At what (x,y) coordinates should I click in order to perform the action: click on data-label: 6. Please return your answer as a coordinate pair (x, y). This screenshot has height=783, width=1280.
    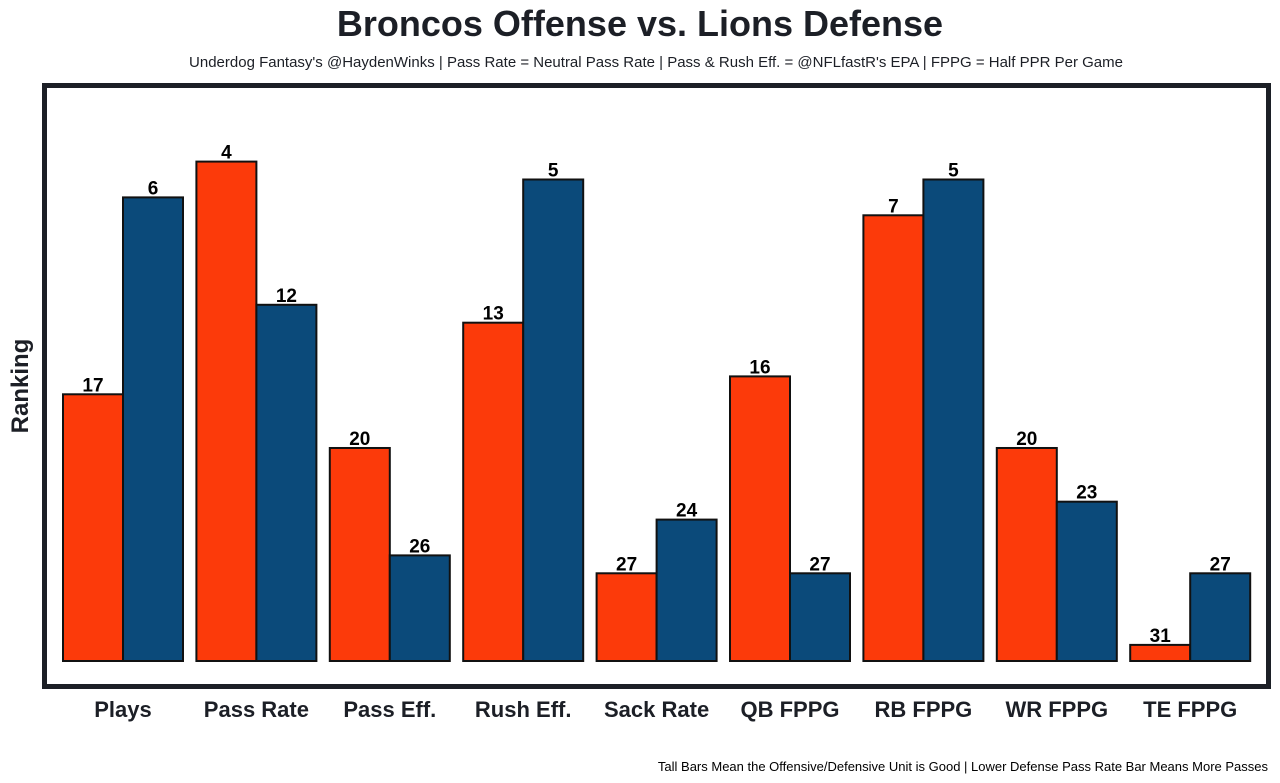
    Looking at the image, I should click on (153, 188).